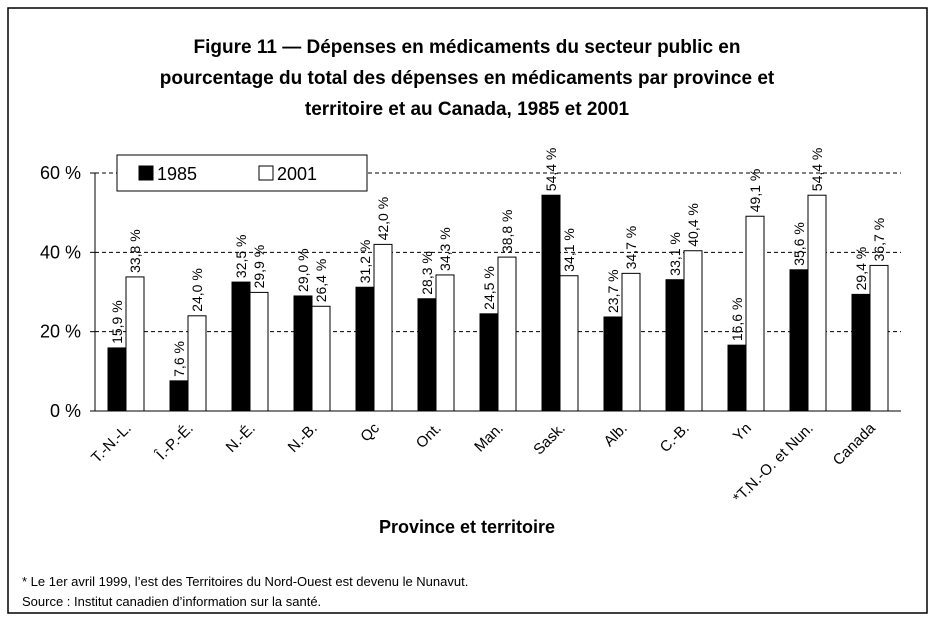 This screenshot has width=935, height=622. I want to click on y-tick-label: 0 %, so click(65, 411).